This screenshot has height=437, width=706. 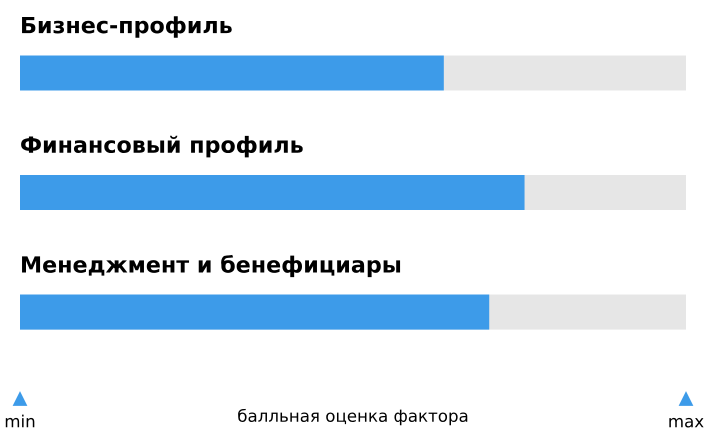 I want to click on x-axis-title: балльная оценка фактора, so click(x=353, y=417).